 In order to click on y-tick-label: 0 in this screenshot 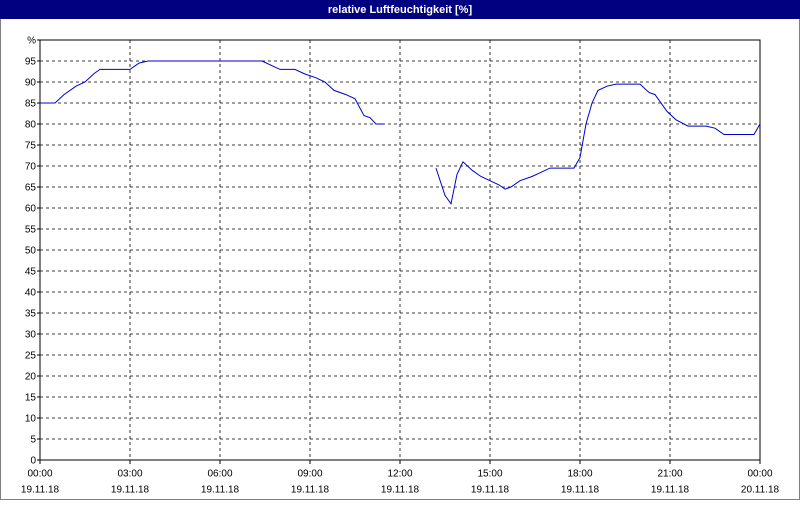, I will do `click(33, 461)`.